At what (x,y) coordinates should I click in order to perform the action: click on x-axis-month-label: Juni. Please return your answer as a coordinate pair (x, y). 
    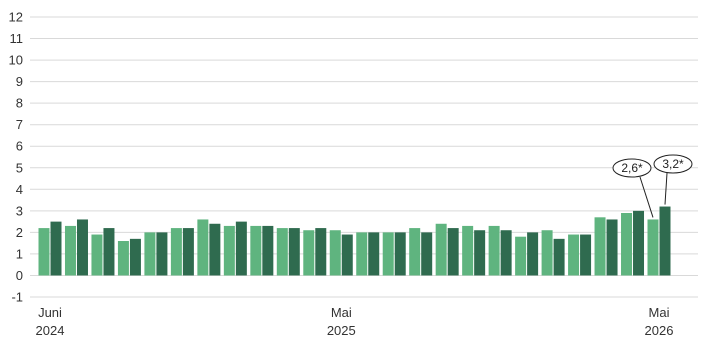
    Looking at the image, I should click on (50, 312).